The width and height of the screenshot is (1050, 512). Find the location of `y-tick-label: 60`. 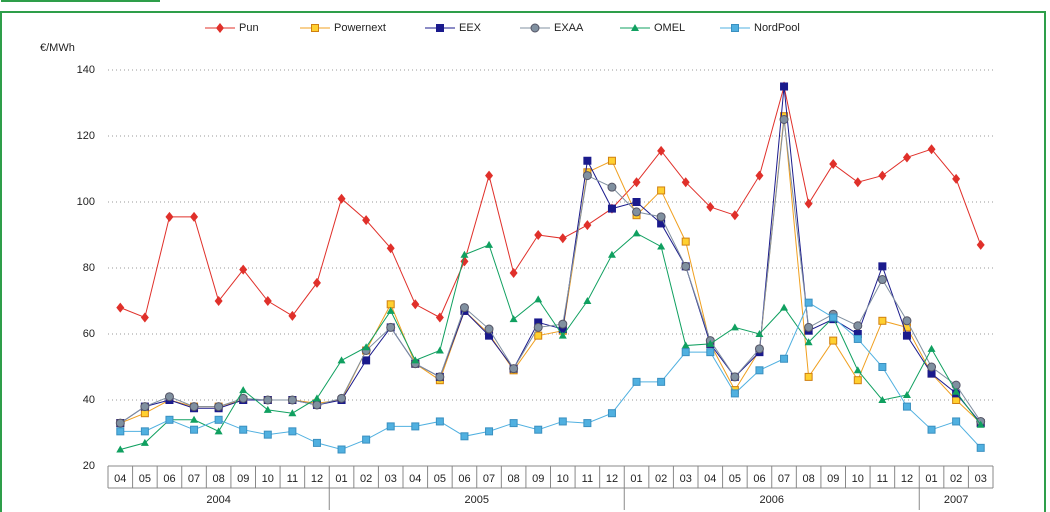

y-tick-label: 60 is located at coordinates (89, 334).